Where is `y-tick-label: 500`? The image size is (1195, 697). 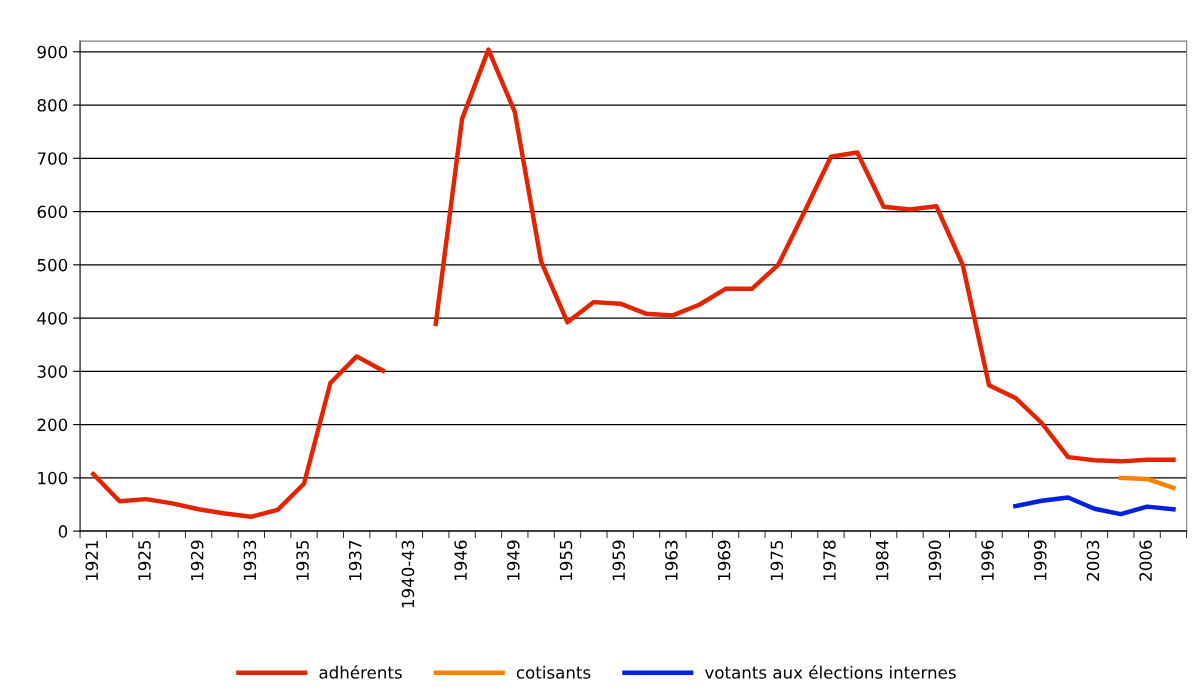
y-tick-label: 500 is located at coordinates (52, 265).